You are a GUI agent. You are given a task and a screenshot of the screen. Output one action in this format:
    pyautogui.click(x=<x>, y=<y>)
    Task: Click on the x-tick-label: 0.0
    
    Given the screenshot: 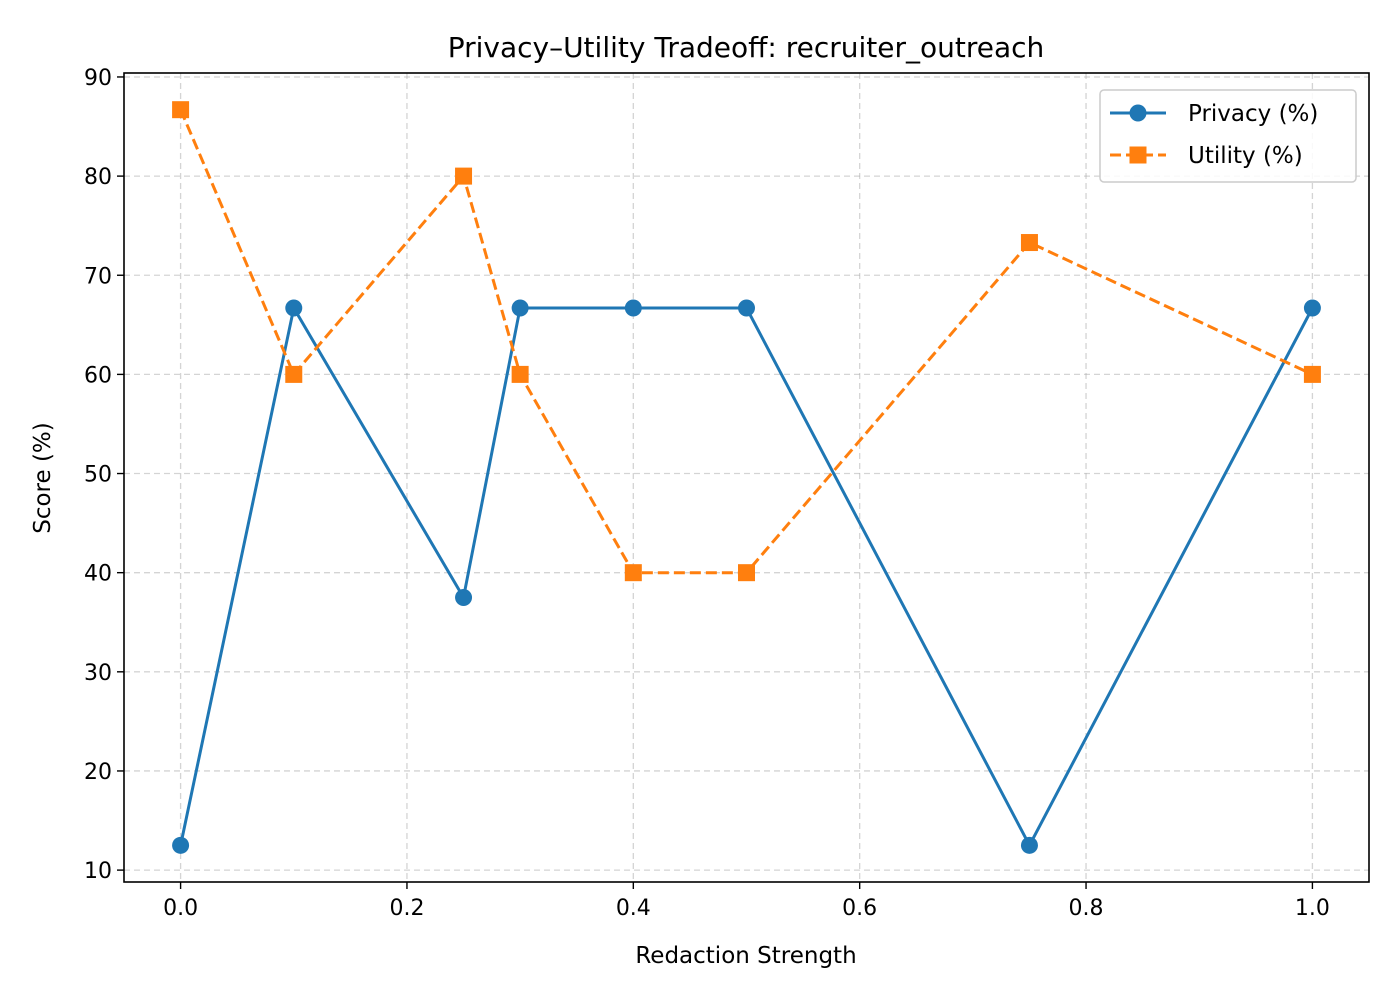 What is the action you would take?
    pyautogui.click(x=180, y=908)
    